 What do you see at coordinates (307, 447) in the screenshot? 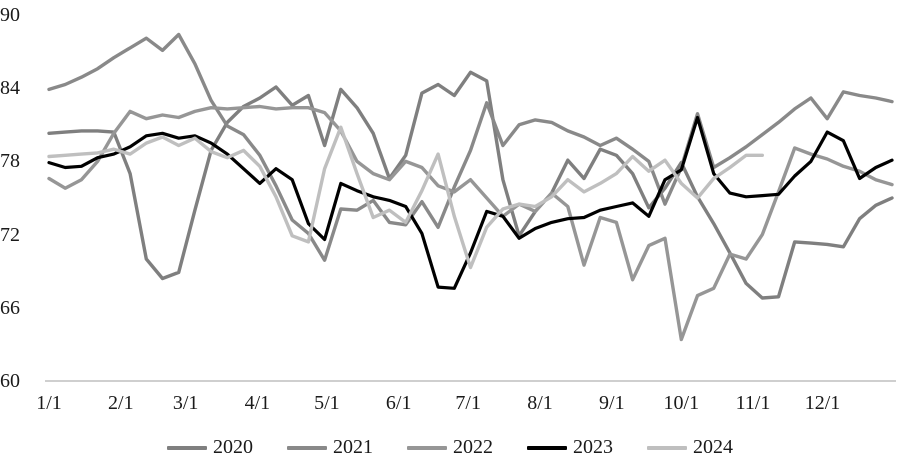
I see `legend-swatch-2021` at bounding box center [307, 447].